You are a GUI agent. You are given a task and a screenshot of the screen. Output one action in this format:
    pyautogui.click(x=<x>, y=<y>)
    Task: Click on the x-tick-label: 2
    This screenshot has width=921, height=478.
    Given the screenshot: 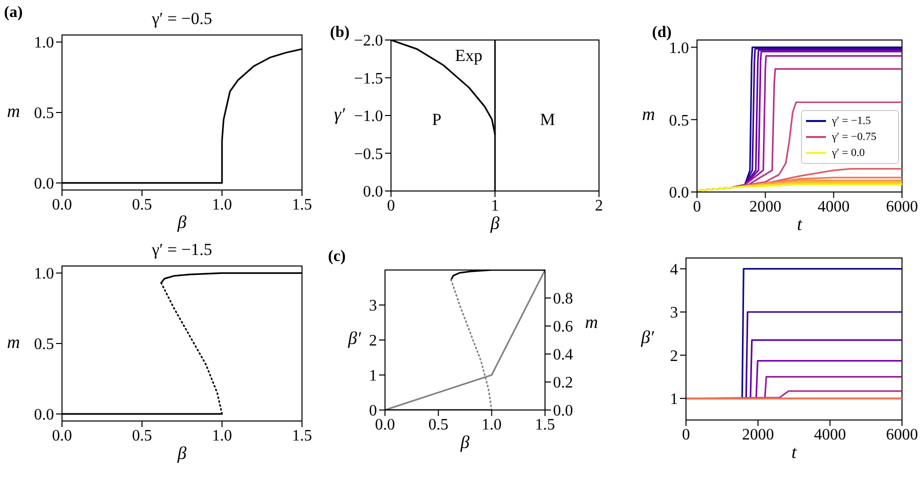 What is the action you would take?
    pyautogui.click(x=599, y=205)
    